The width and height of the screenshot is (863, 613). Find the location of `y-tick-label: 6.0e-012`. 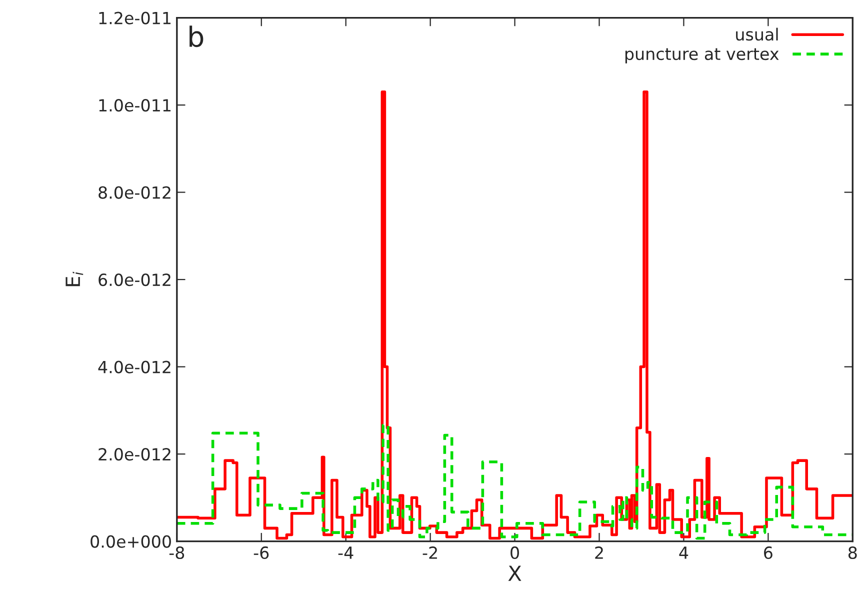

y-tick-label: 6.0e-012 is located at coordinates (134, 279).